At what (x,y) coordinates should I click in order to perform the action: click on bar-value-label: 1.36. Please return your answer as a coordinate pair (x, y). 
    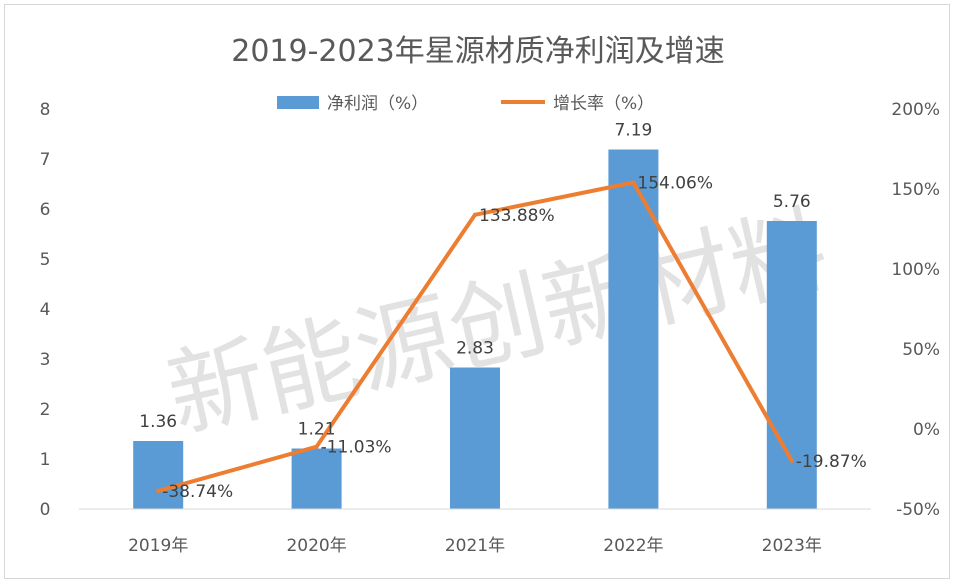
    Looking at the image, I should click on (158, 422).